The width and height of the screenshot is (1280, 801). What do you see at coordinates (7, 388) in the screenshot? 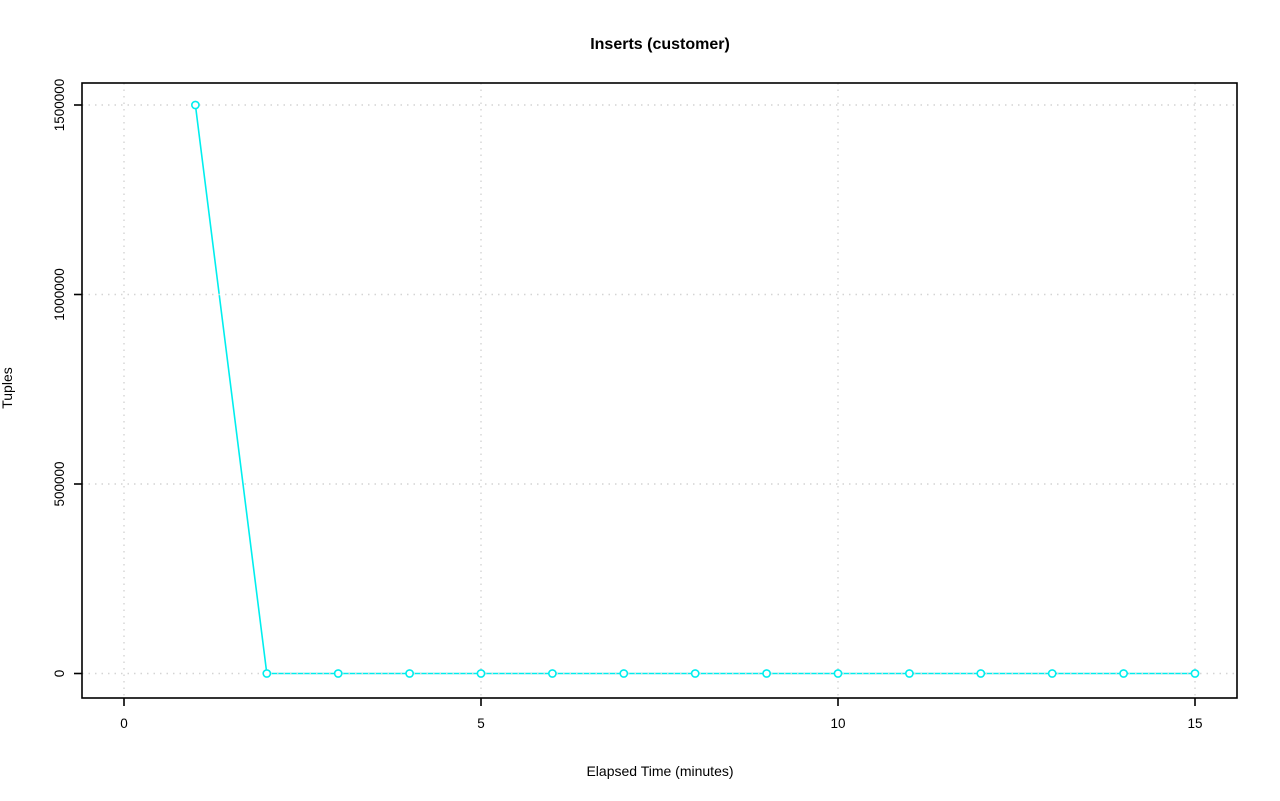
I see `y-axis-title-text: Tuples` at bounding box center [7, 388].